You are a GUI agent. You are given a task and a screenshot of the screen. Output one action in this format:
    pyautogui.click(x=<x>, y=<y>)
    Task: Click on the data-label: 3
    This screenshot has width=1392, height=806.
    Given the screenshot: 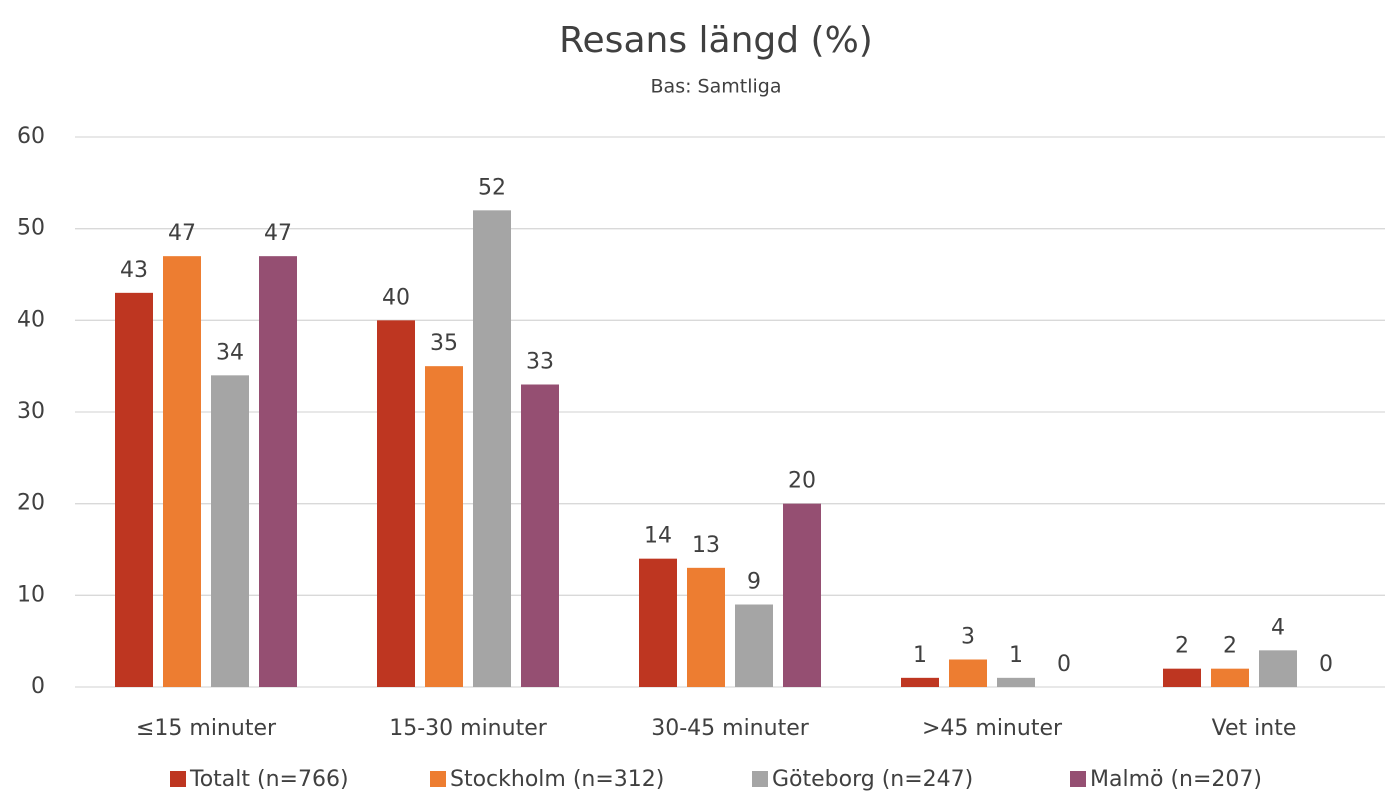 What is the action you would take?
    pyautogui.click(x=968, y=637)
    